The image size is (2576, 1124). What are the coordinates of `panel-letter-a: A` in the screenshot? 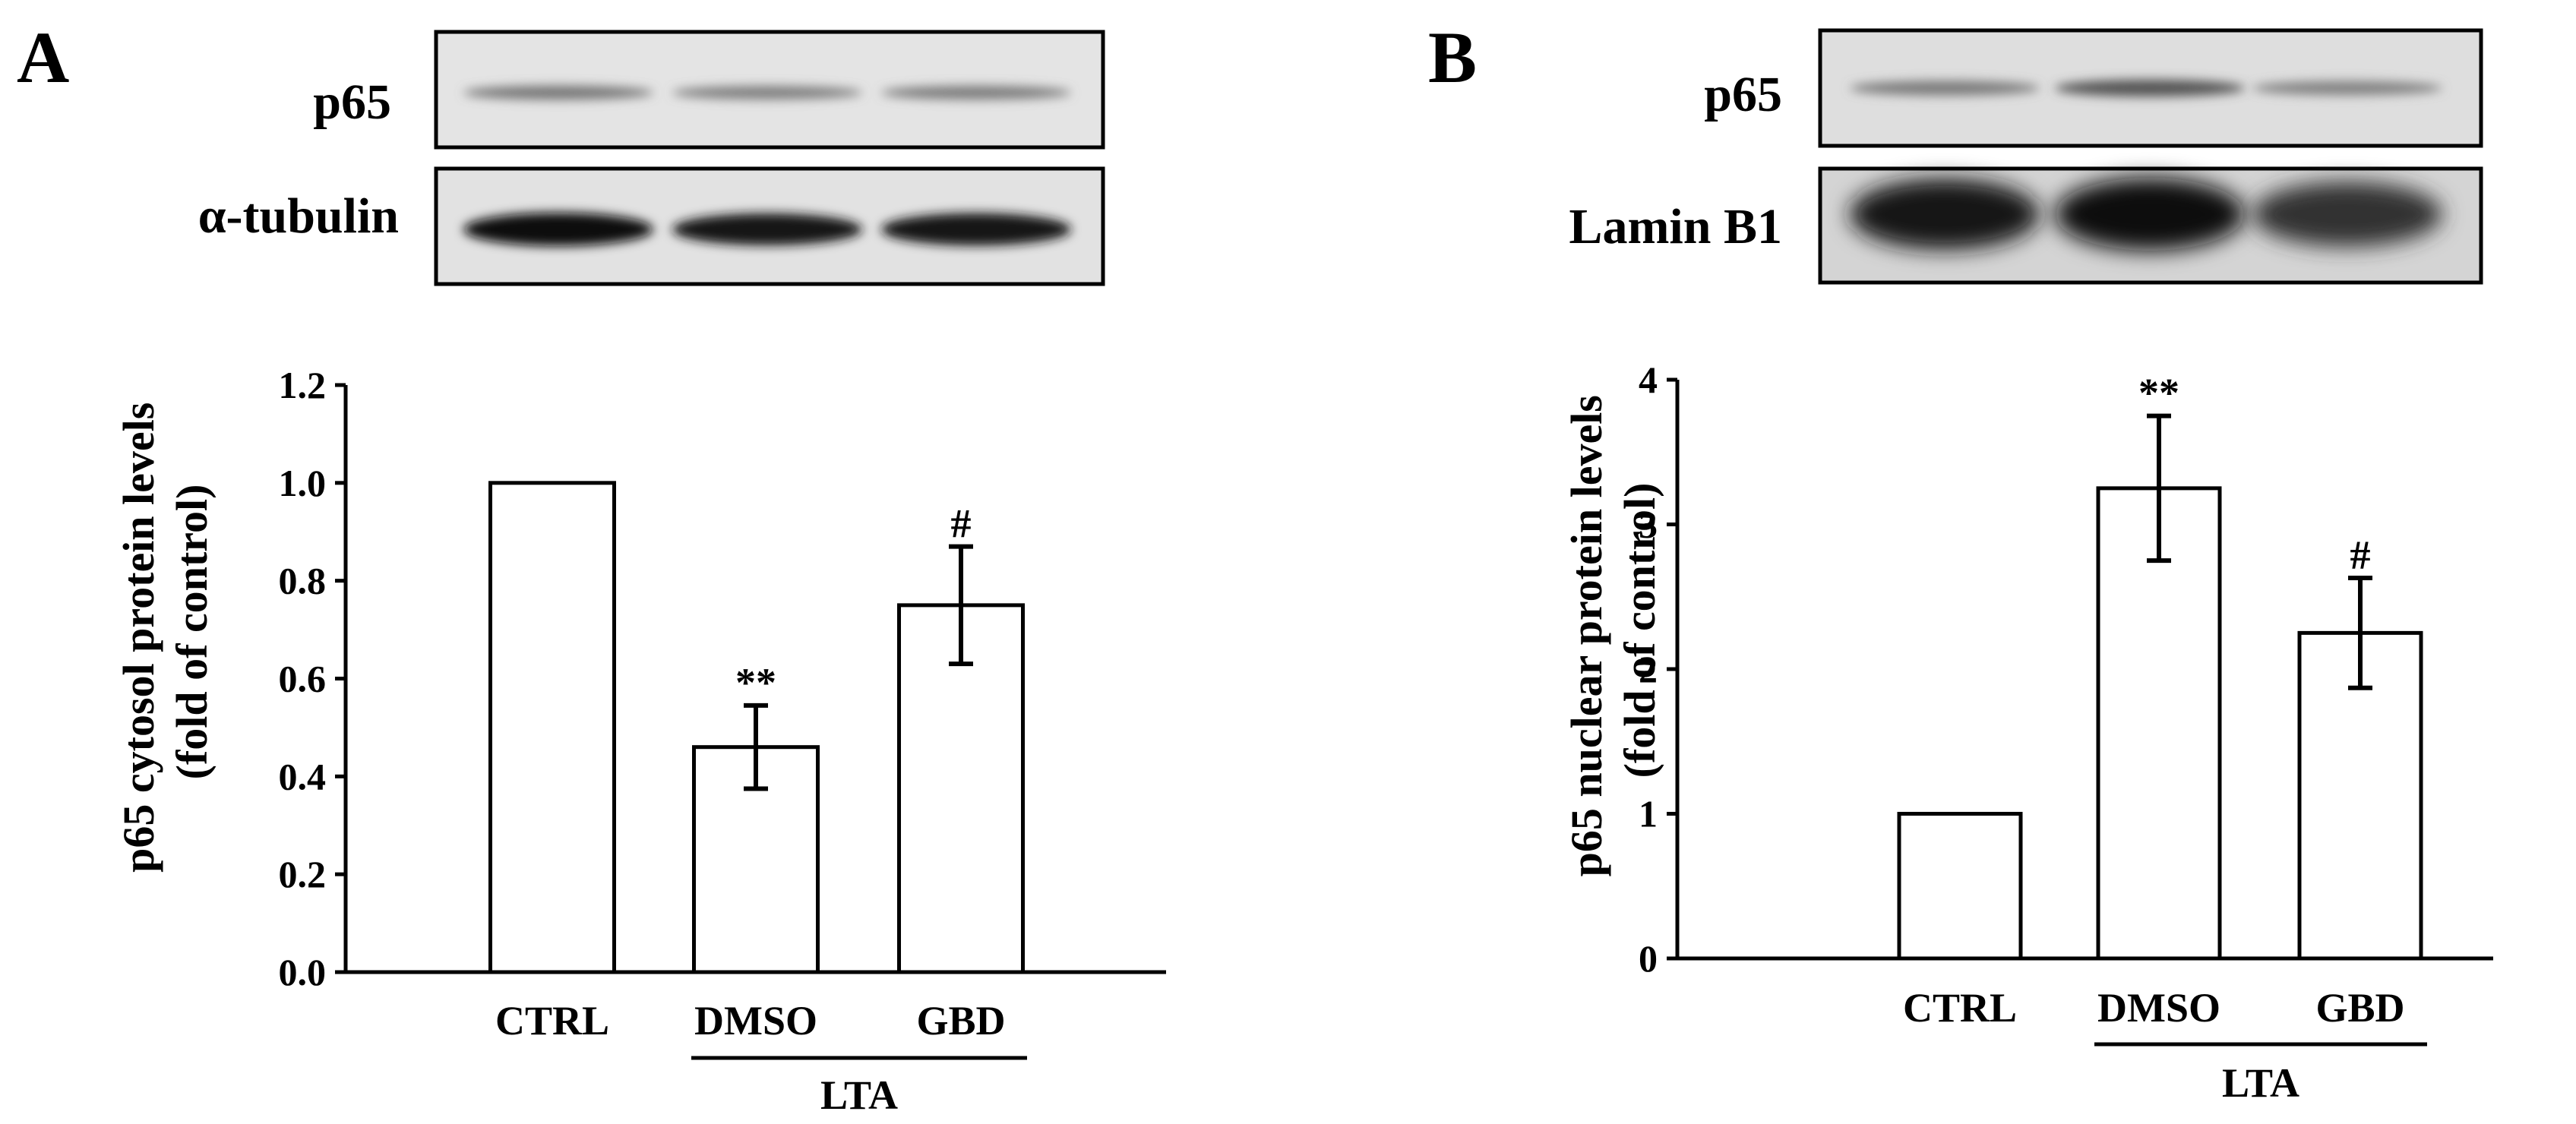 It's located at (43, 57).